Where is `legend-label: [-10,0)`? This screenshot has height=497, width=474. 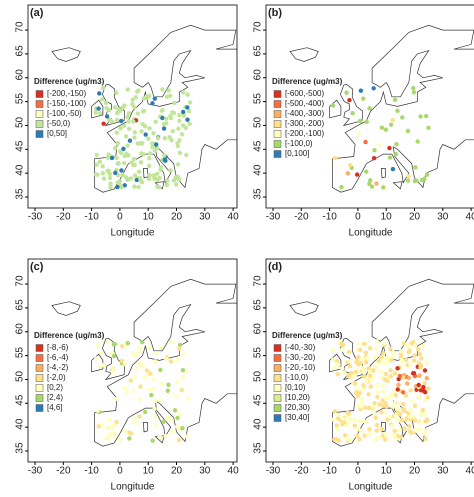
legend-label: [-10,0) is located at coordinates (296, 377).